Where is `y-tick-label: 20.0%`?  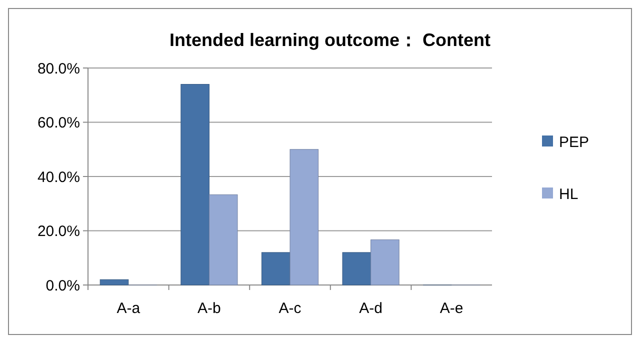
y-tick-label: 20.0% is located at coordinates (58, 231).